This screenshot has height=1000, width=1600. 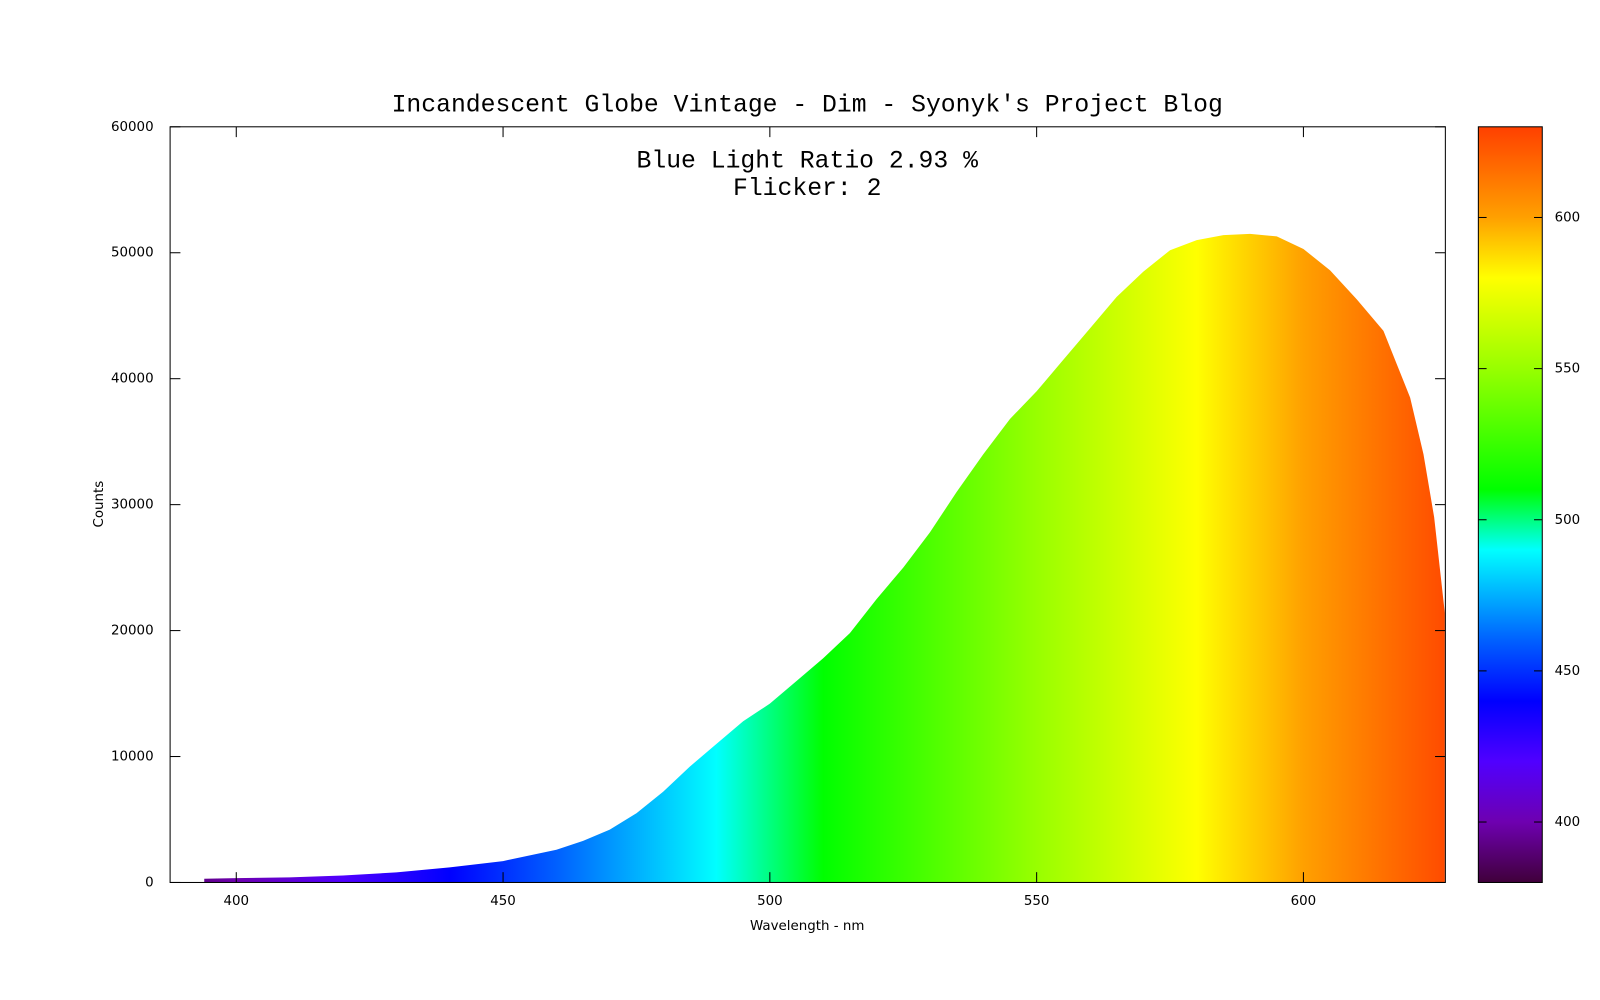 What do you see at coordinates (1568, 217) in the screenshot?
I see `colorbar-tick-label: 600` at bounding box center [1568, 217].